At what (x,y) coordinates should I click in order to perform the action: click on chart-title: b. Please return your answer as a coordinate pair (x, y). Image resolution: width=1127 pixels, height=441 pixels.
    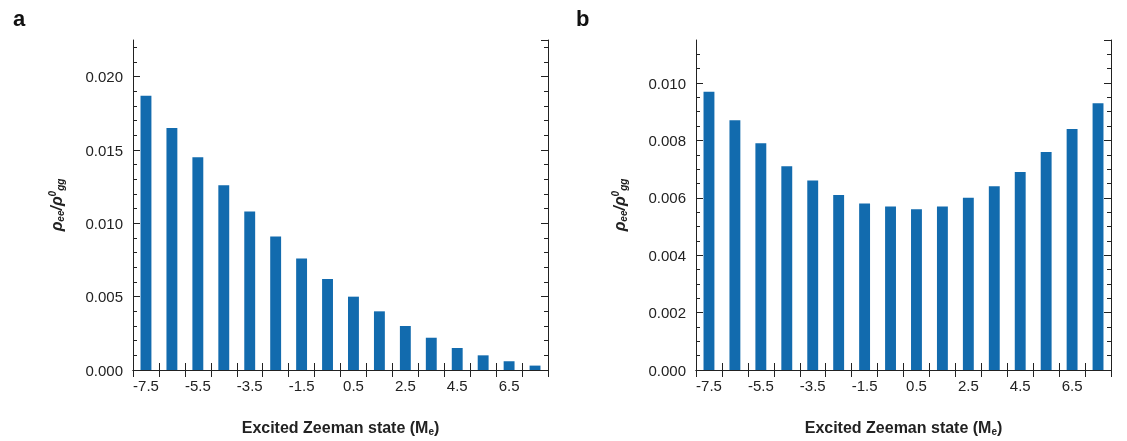
    Looking at the image, I should click on (583, 18).